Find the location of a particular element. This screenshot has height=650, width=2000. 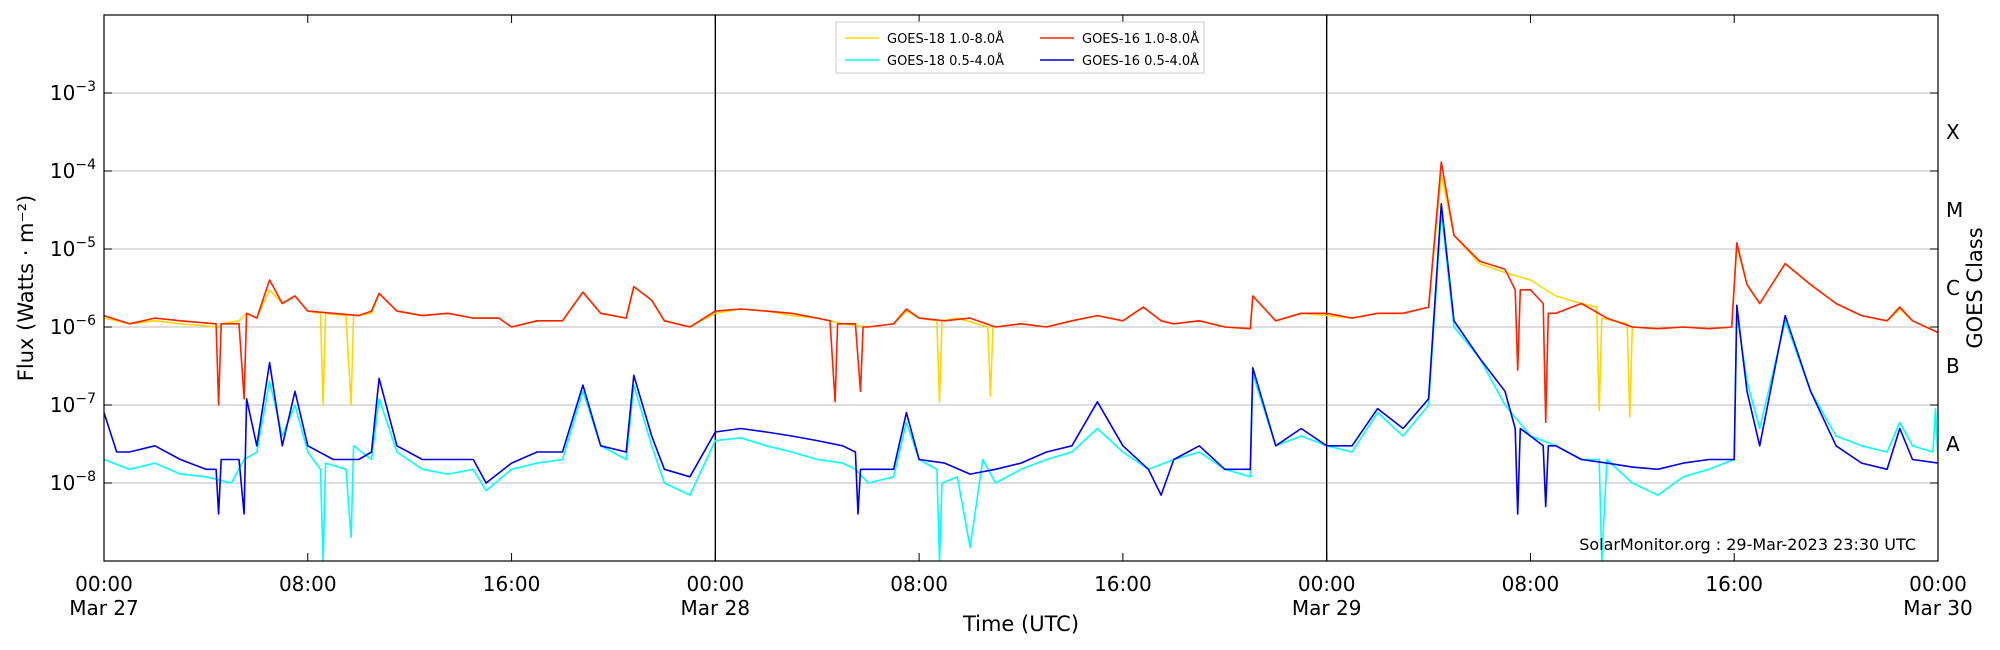

goes-class-label: A is located at coordinates (1953, 444).